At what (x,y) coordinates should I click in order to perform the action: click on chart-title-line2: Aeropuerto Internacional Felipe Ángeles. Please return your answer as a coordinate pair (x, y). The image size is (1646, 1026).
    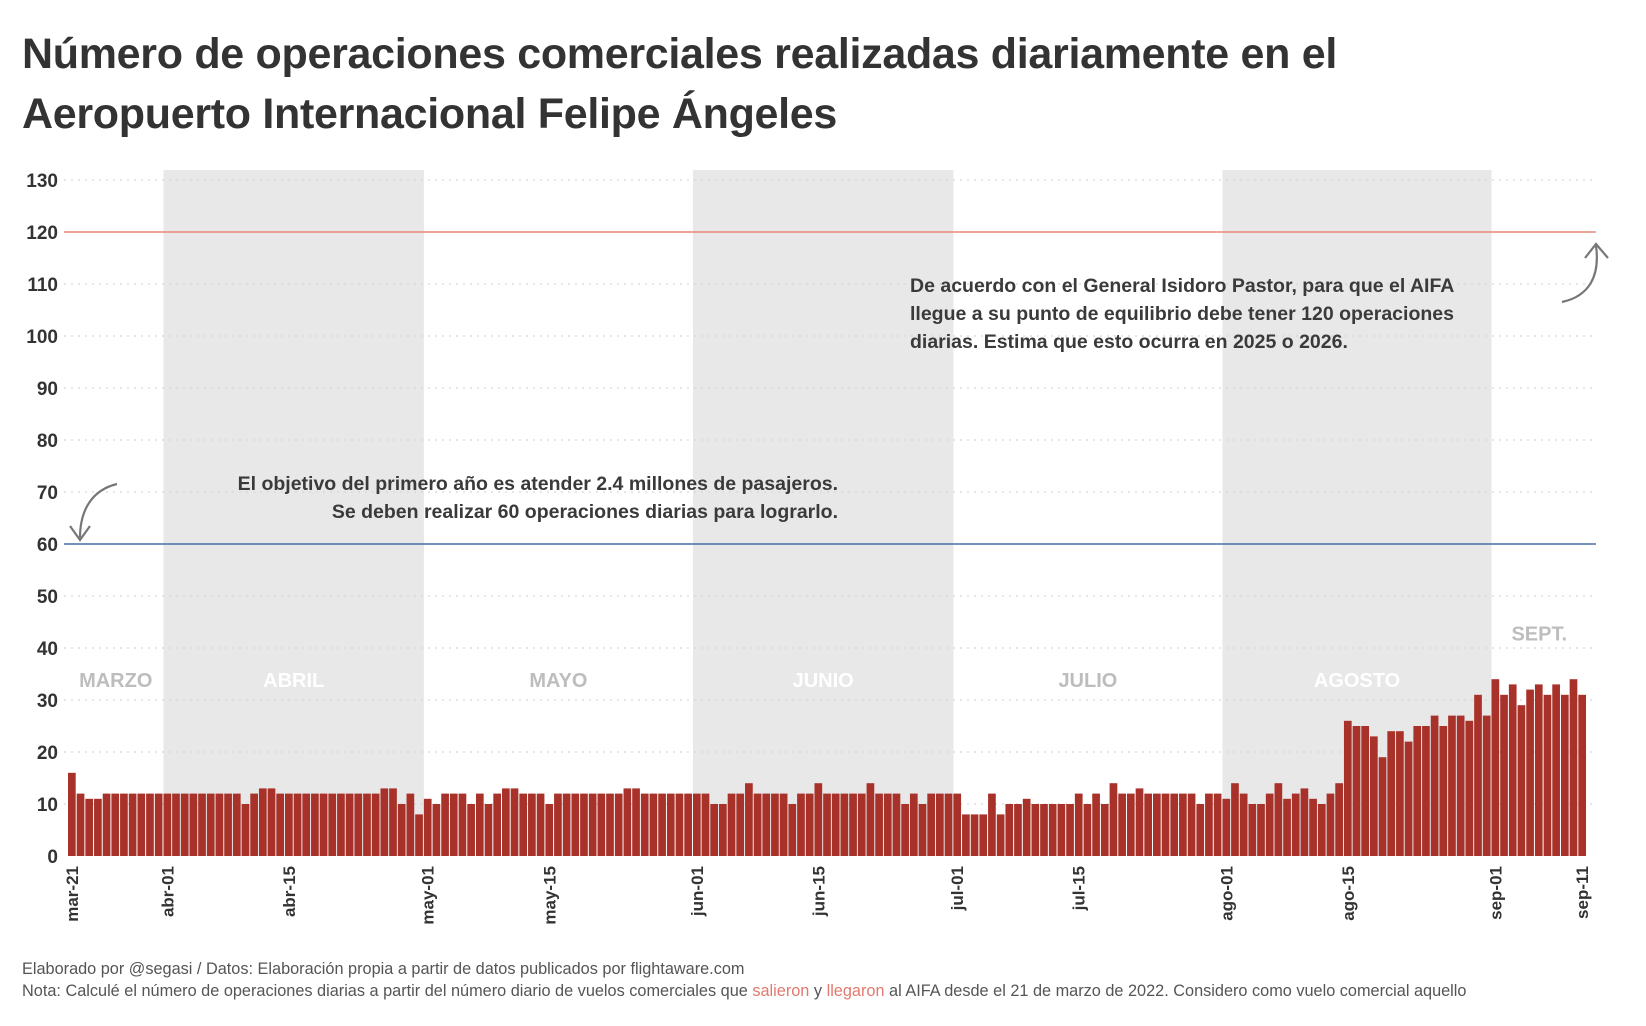
    Looking at the image, I should click on (430, 114).